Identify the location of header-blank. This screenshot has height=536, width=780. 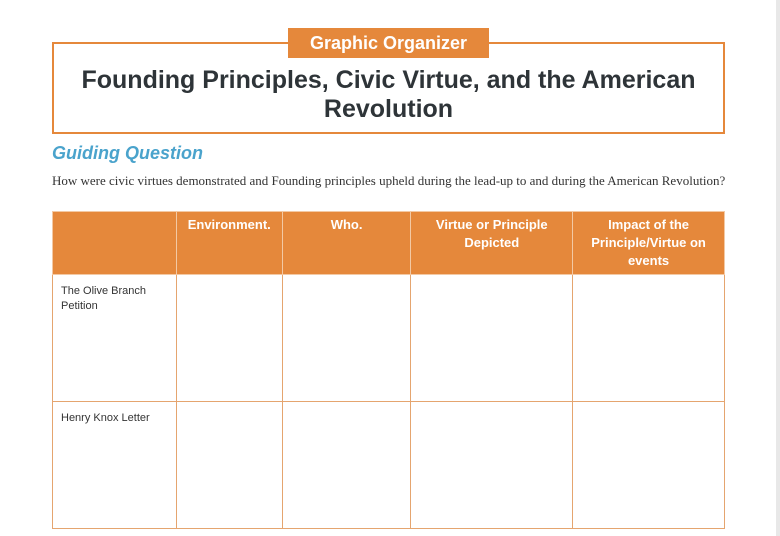
(114, 243).